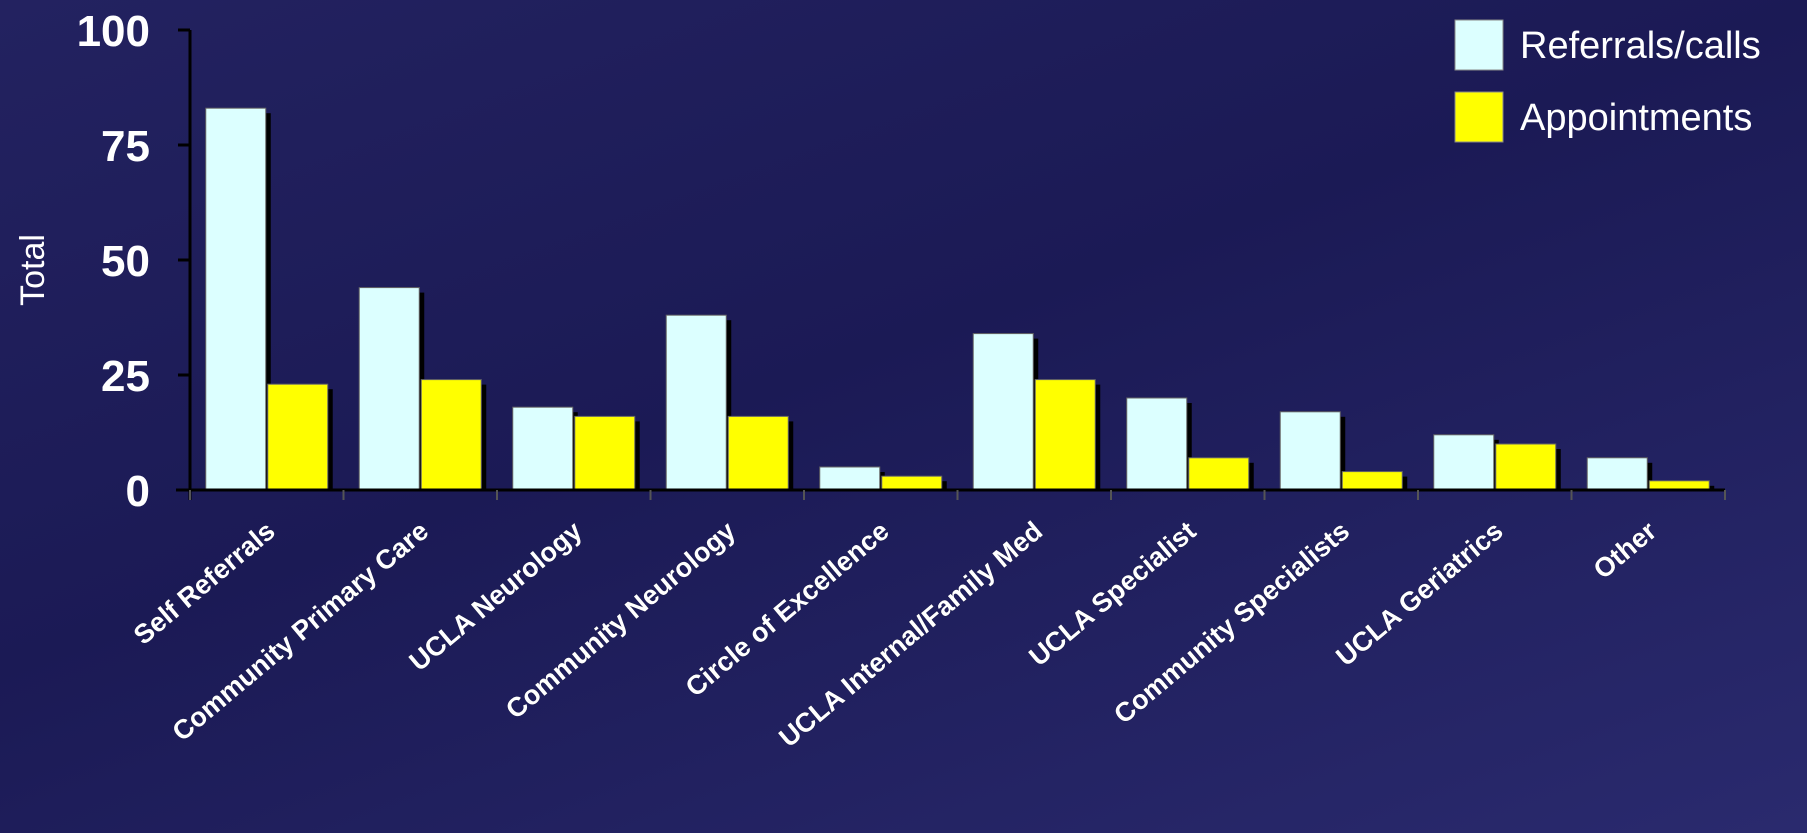 The image size is (1807, 833). What do you see at coordinates (125, 376) in the screenshot?
I see `y-tick-label: 25` at bounding box center [125, 376].